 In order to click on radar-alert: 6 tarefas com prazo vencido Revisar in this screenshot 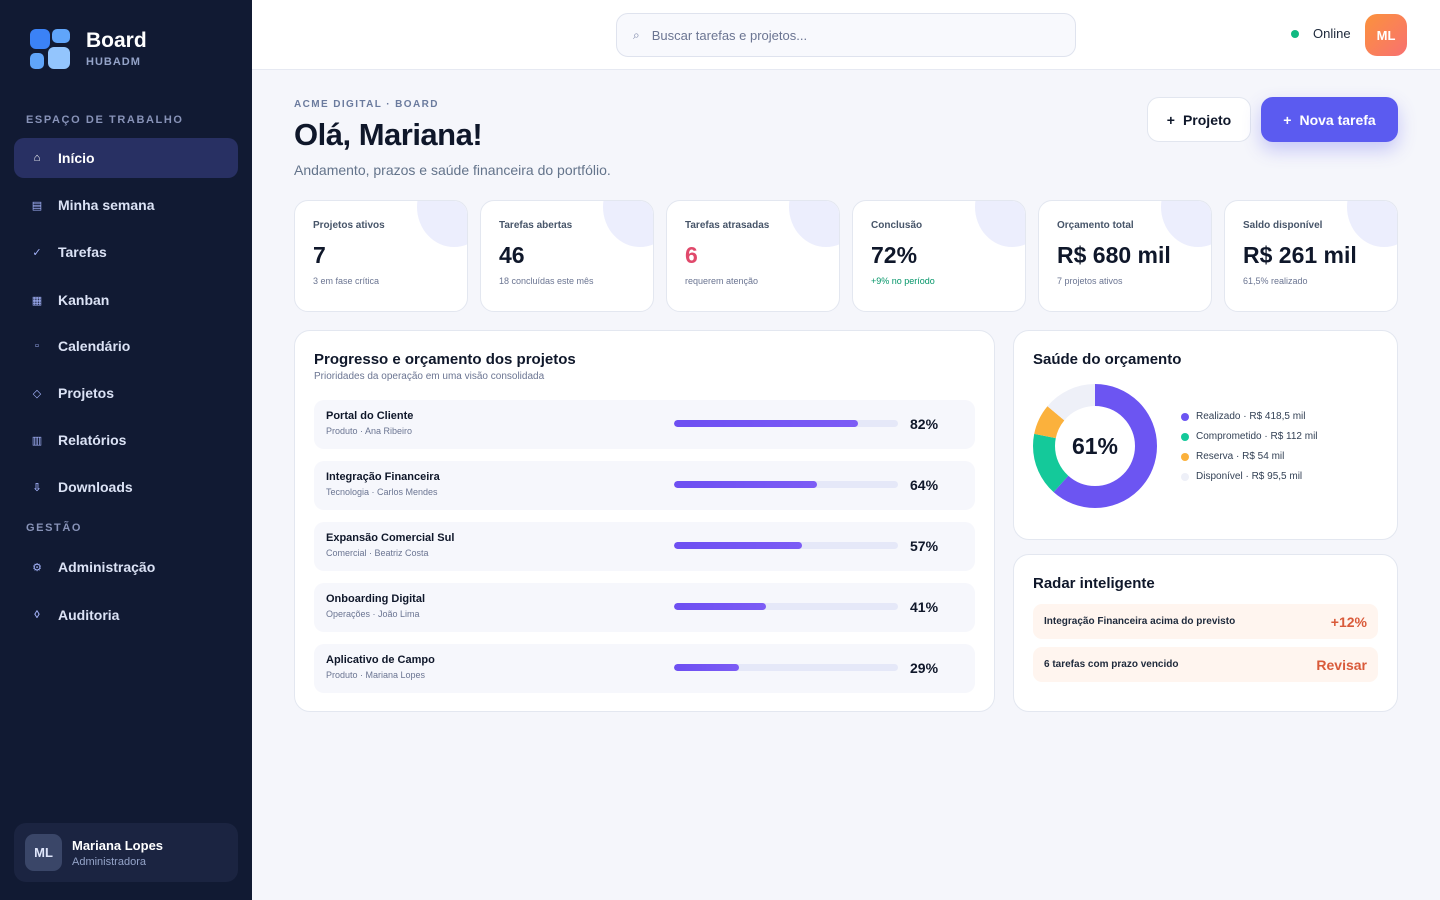, I will do `click(1205, 664)`.